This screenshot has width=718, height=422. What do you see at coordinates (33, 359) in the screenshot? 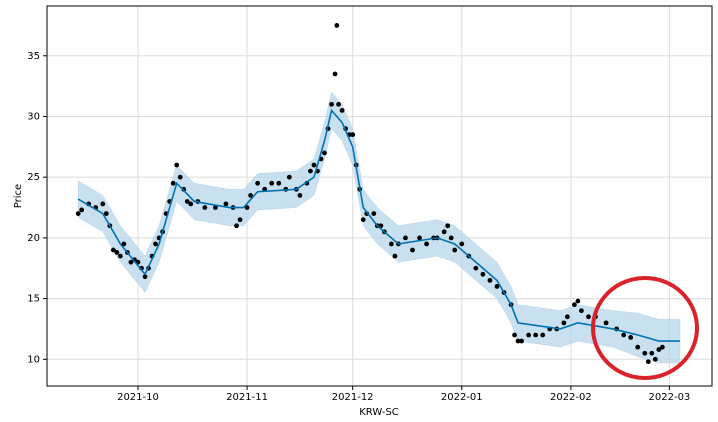
I see `y-tick-label: 10` at bounding box center [33, 359].